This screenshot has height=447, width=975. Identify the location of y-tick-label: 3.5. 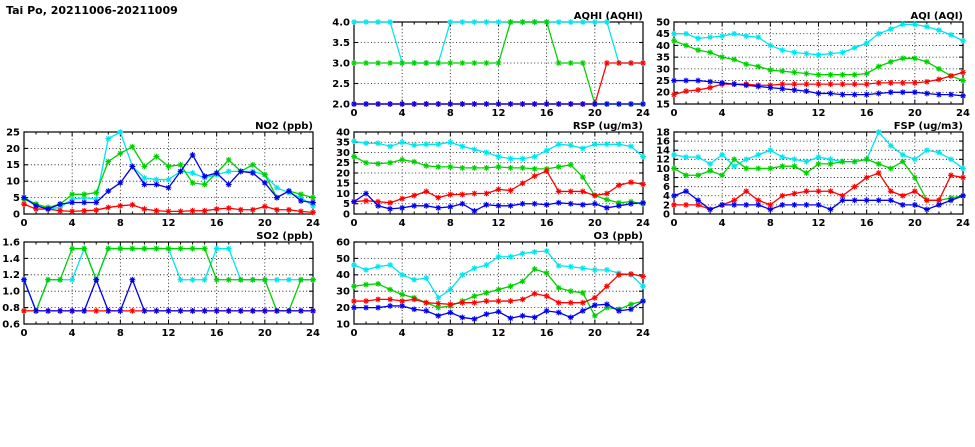
(341, 43).